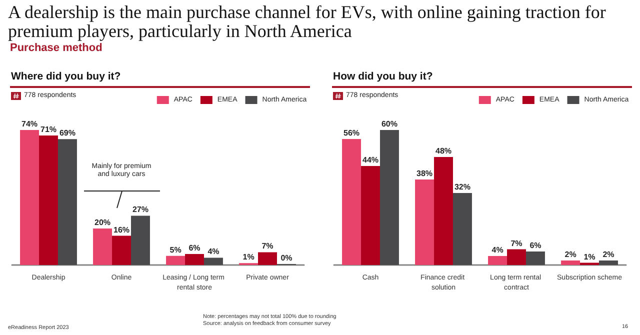 This screenshot has height=335, width=640. What do you see at coordinates (383, 76) in the screenshot?
I see `chart-title: How did you buy it?` at bounding box center [383, 76].